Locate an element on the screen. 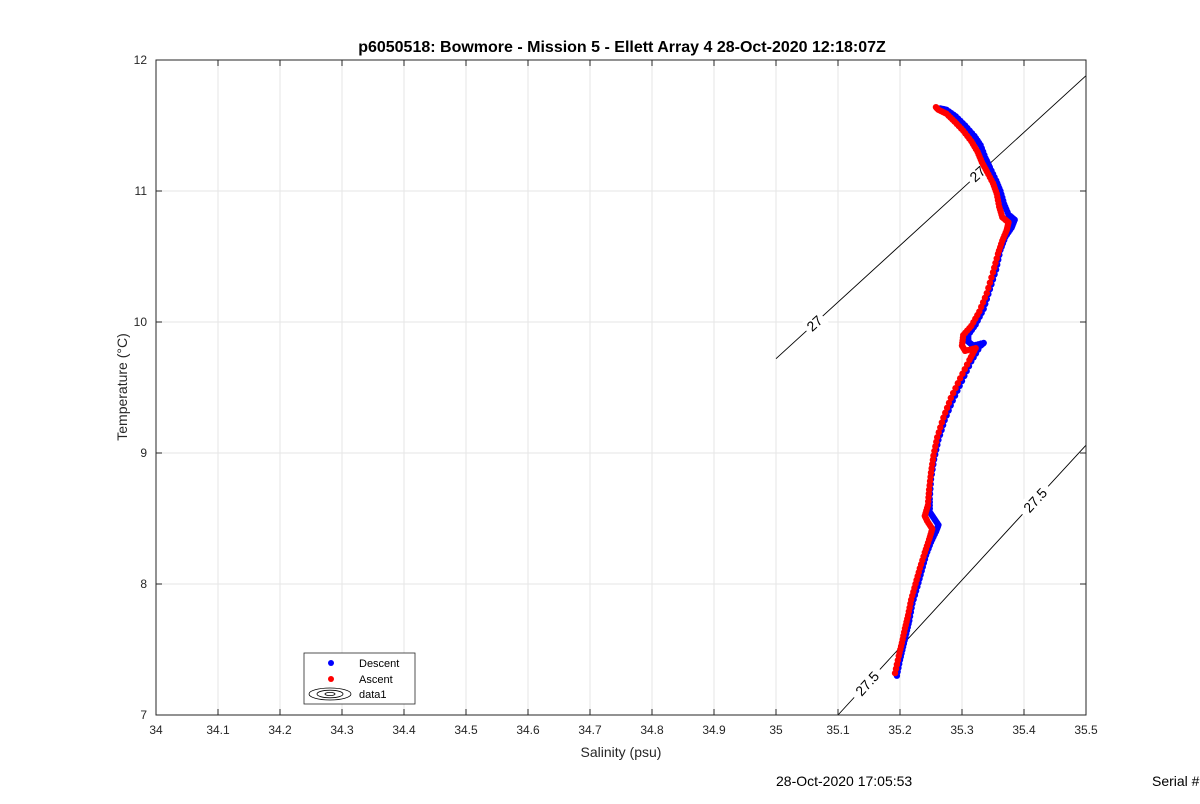 The width and height of the screenshot is (1200, 804). x-tick-label: 34 is located at coordinates (156, 730).